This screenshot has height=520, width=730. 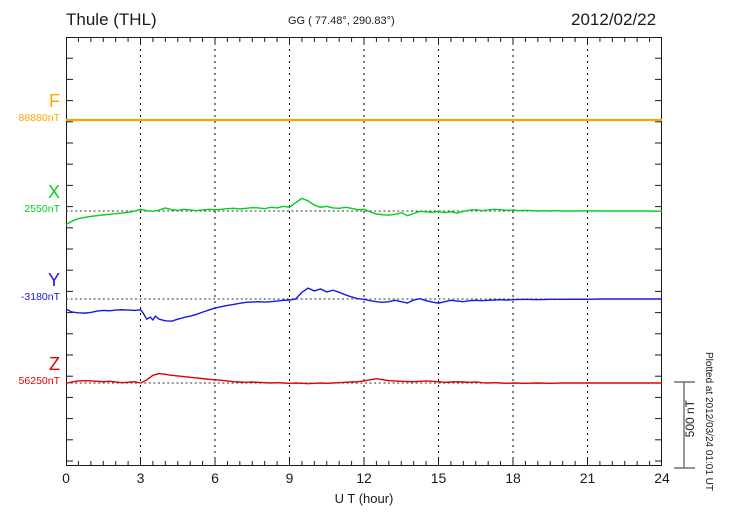 I want to click on observation-date: 2012/02/22, so click(x=614, y=19).